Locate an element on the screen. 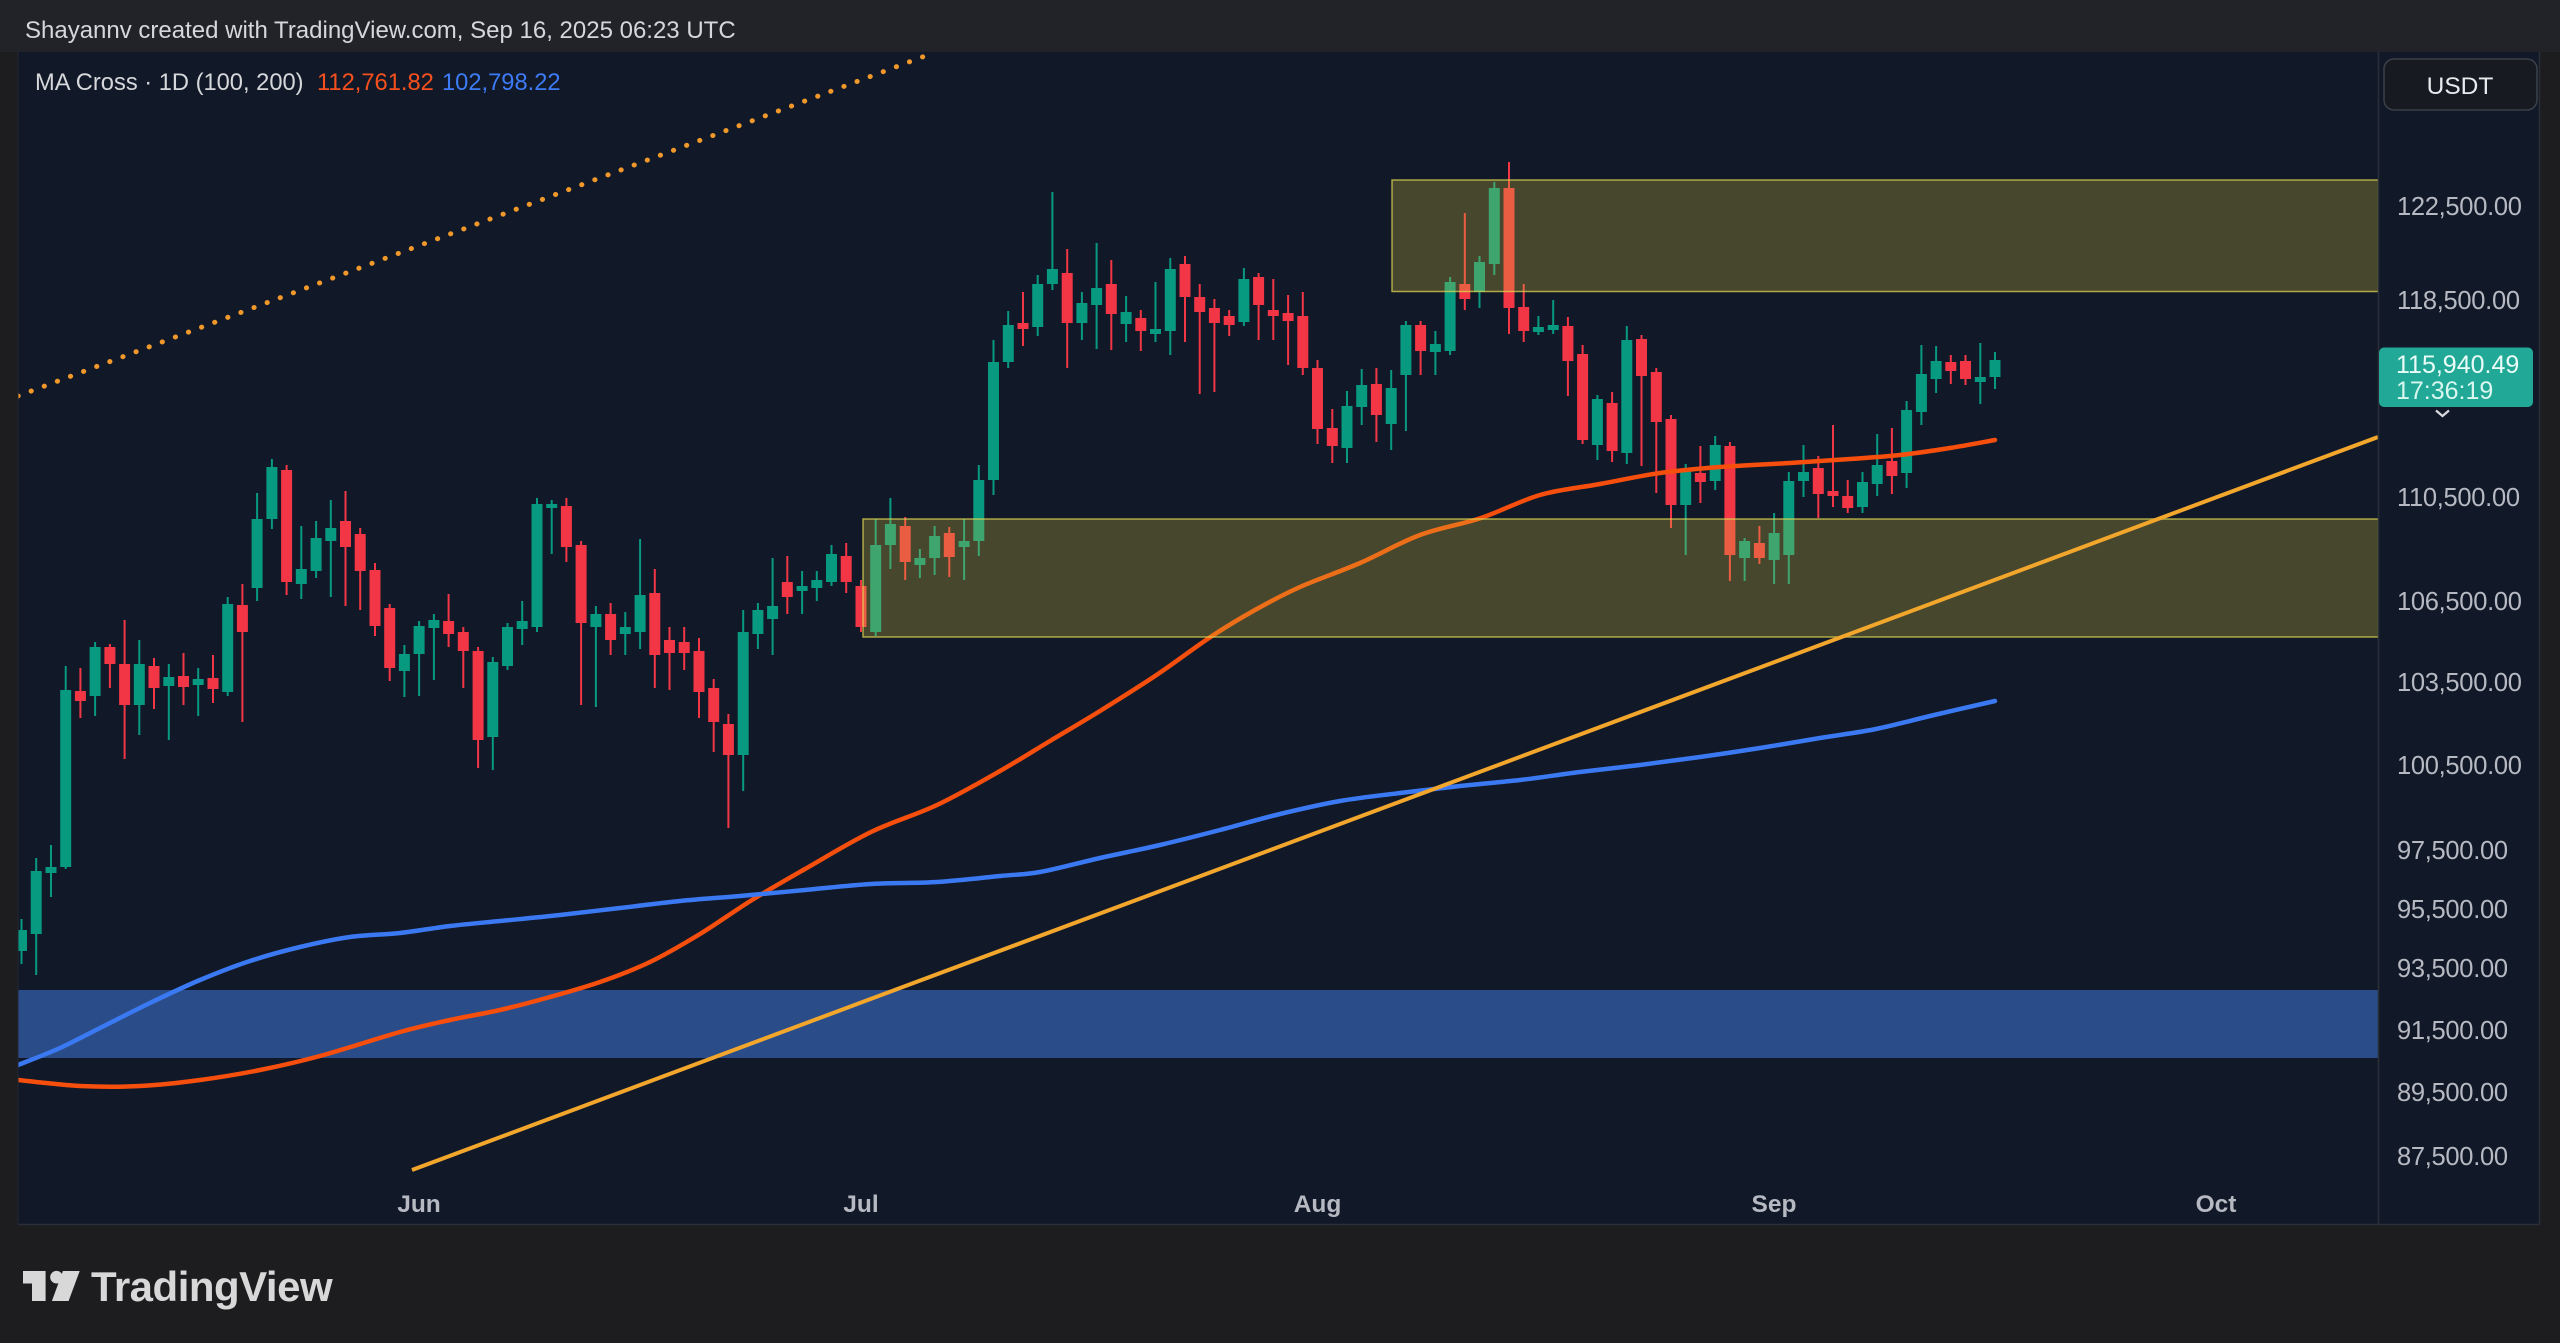  svg-text: 97,500.00 is located at coordinates (2452, 851).